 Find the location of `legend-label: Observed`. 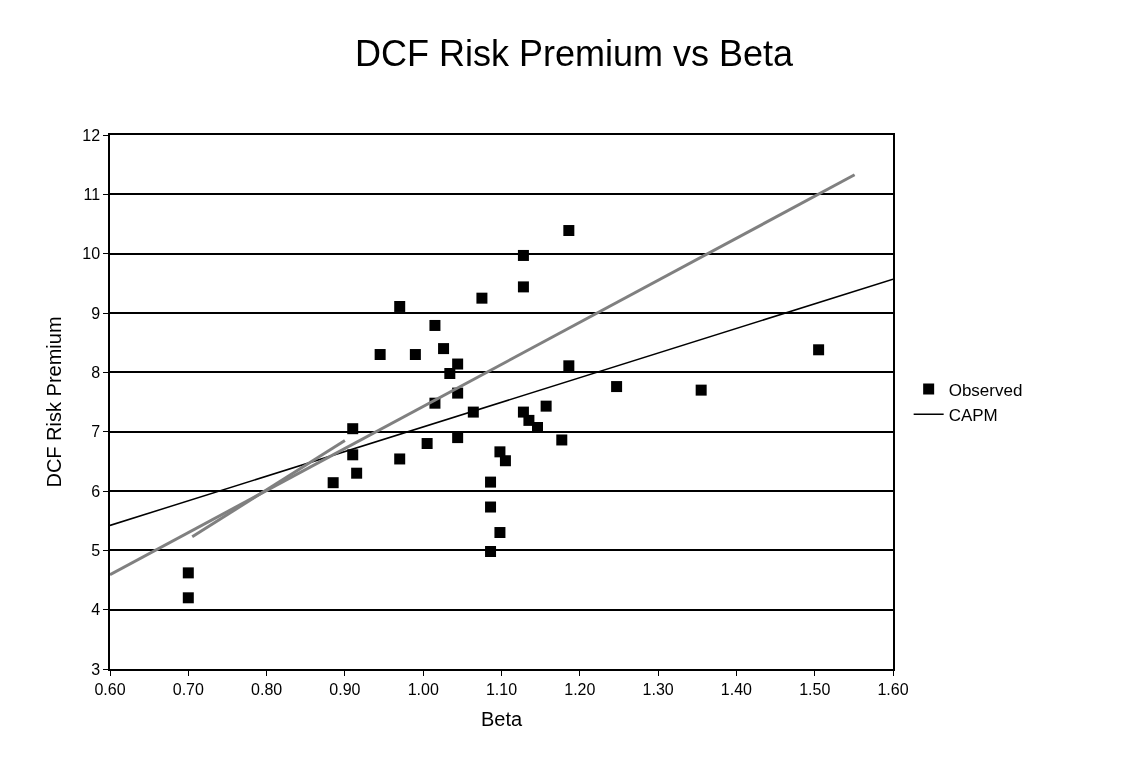

legend-label: Observed is located at coordinates (985, 390).